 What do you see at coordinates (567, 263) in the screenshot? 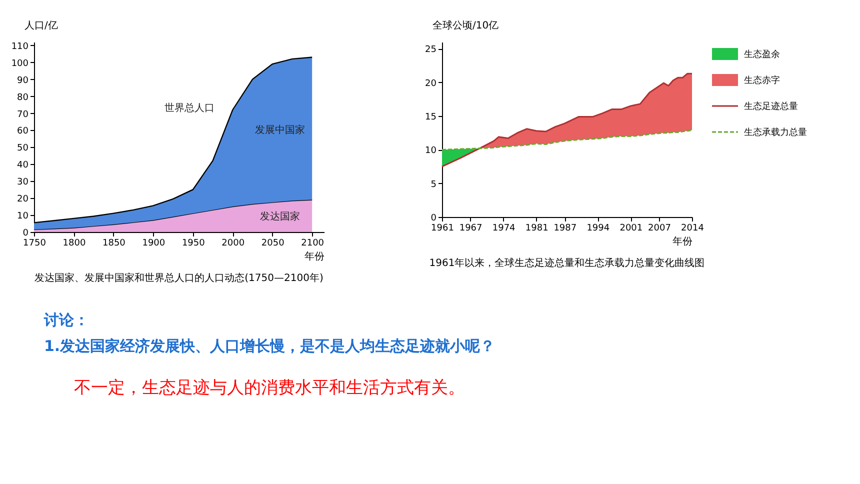
I see `text: 1961年以来，全球生态足迹总量和生态承载力总量变化曲线图` at bounding box center [567, 263].